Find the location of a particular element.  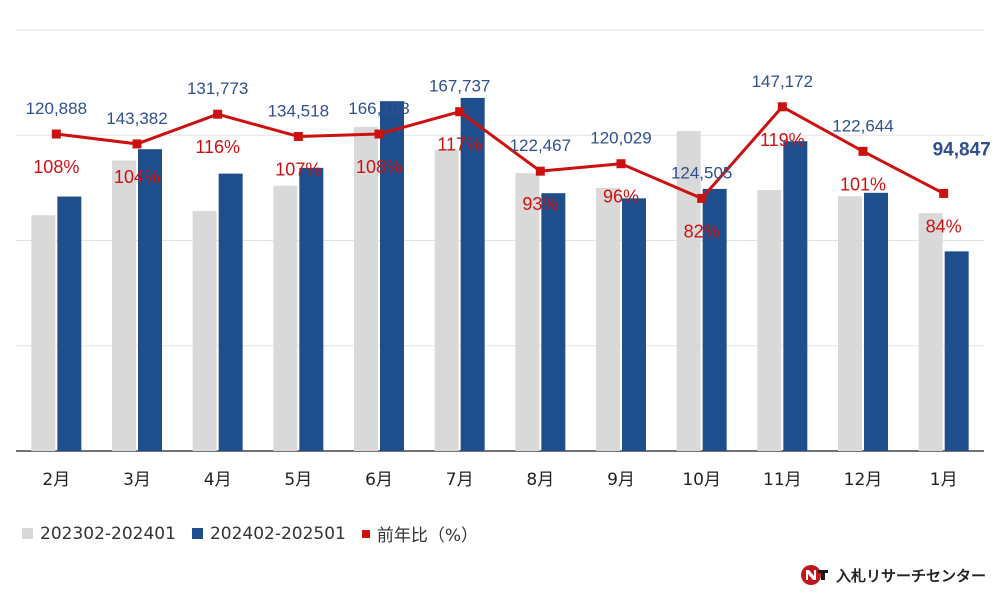

legend-item-yoy: 前年比（%） is located at coordinates (420, 533).